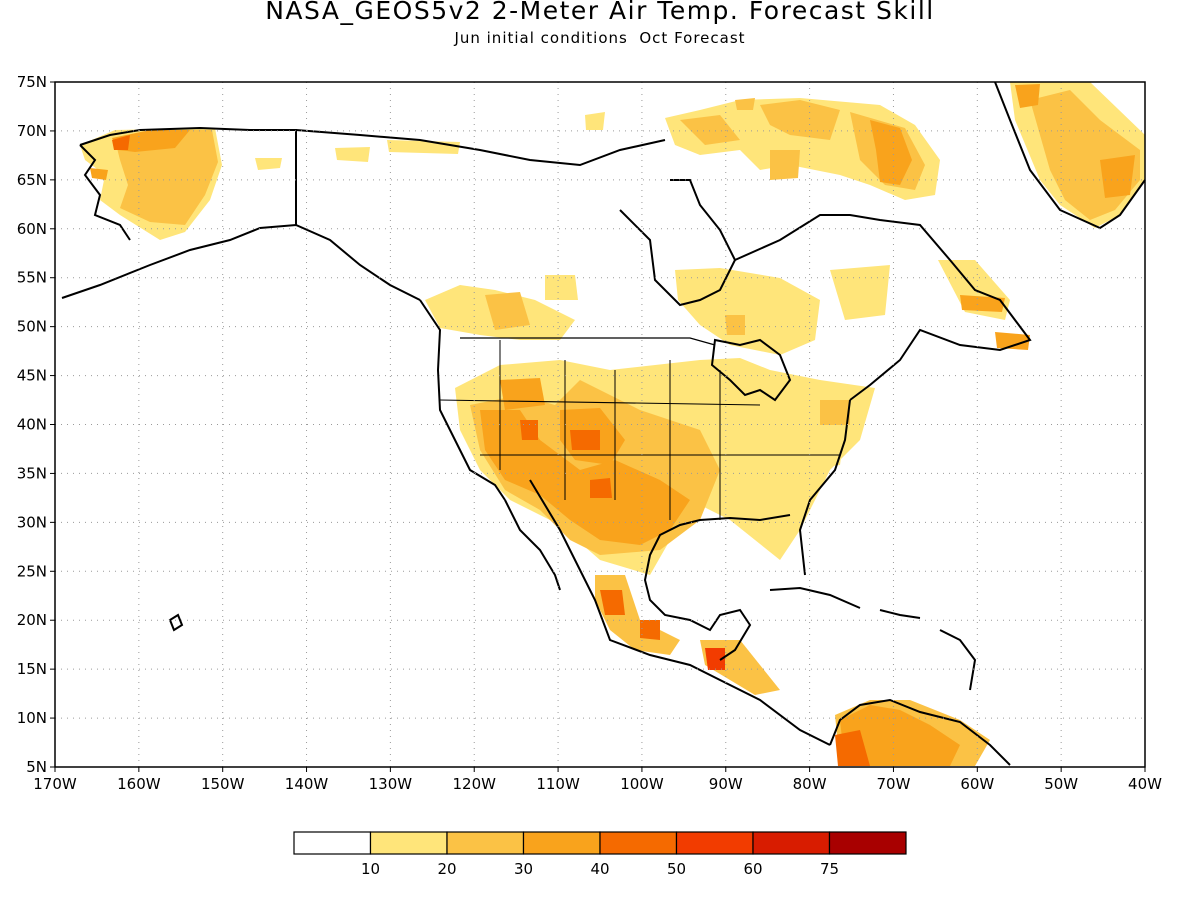  Describe the element at coordinates (32, 425) in the screenshot. I see `lat-tick-label: 40N` at that location.